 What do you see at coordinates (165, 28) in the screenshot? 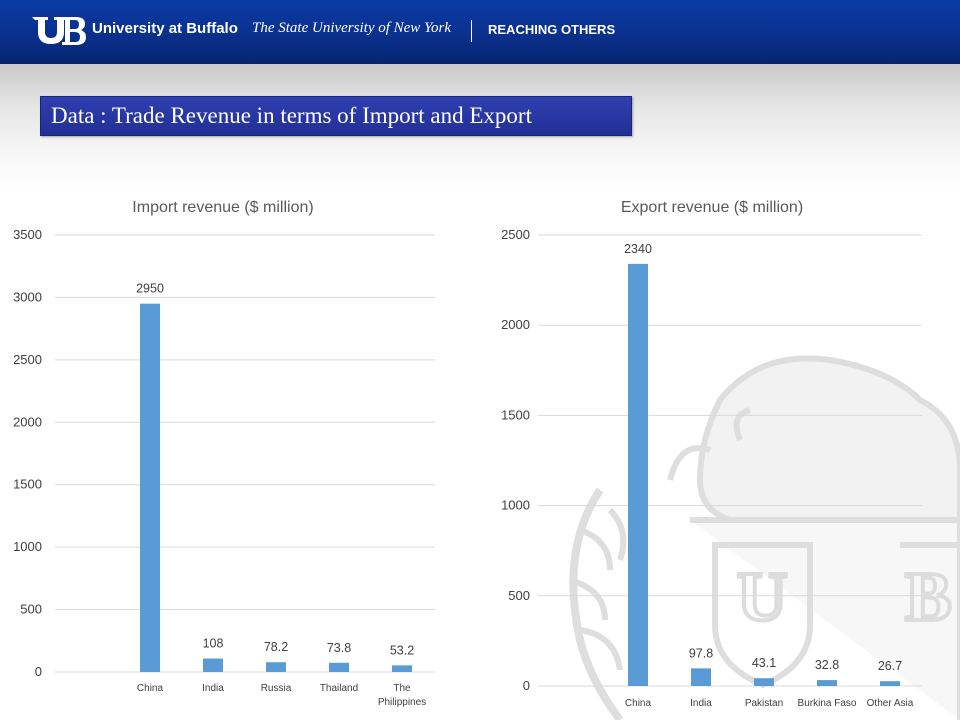
I see `university-name: University at Buffalo` at bounding box center [165, 28].